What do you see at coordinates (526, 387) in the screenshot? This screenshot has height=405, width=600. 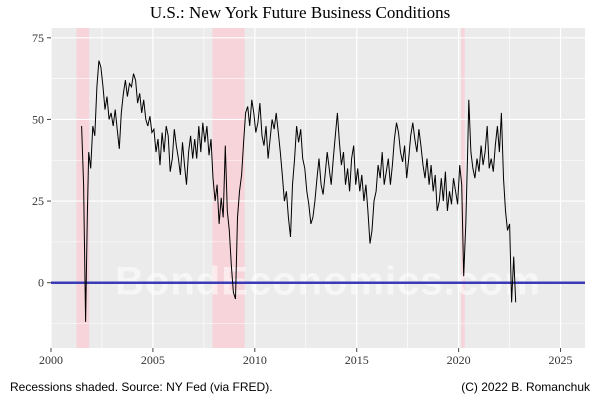 I see `footer-copyright: (C) 2022 B. Romanchuk` at bounding box center [526, 387].